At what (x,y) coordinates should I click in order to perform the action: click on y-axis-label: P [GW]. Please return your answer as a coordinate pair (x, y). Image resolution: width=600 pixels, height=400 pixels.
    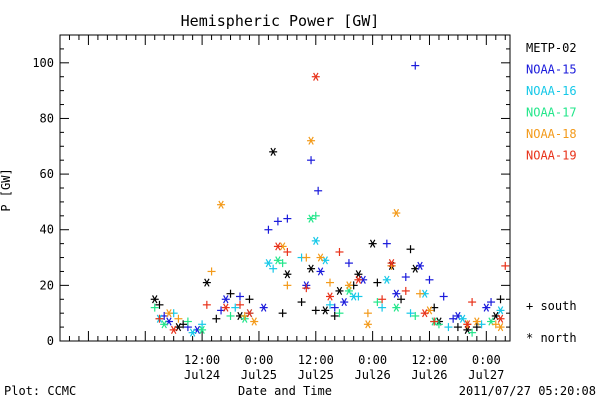
    Looking at the image, I should click on (6, 189).